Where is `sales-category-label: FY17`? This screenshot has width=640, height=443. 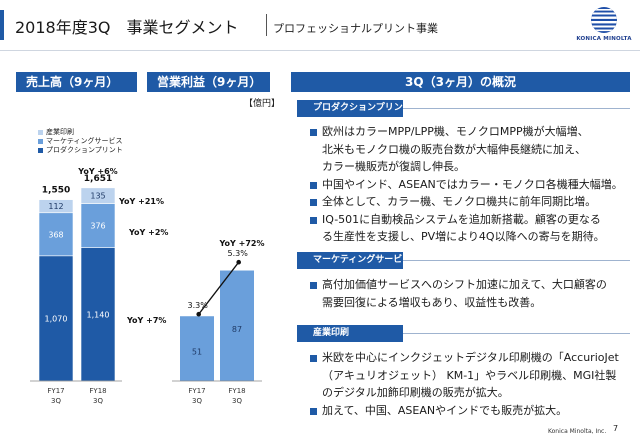 sales-category-label: FY17 is located at coordinates (55, 391).